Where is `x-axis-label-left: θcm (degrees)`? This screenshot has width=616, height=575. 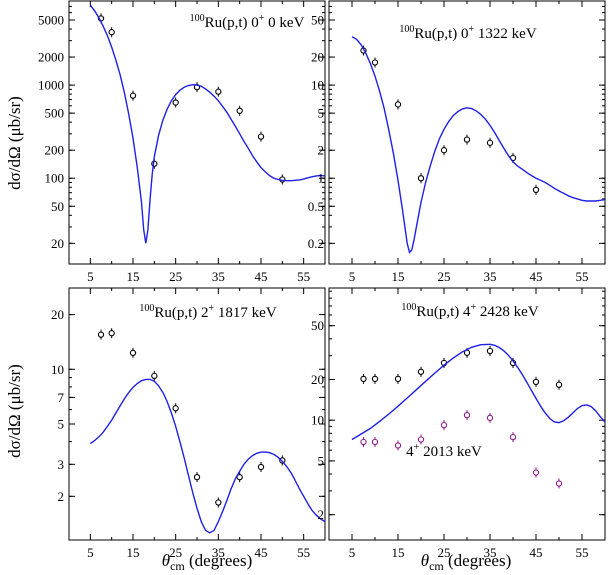
x-axis-label-left: θcm (degrees) is located at coordinates (207, 562).